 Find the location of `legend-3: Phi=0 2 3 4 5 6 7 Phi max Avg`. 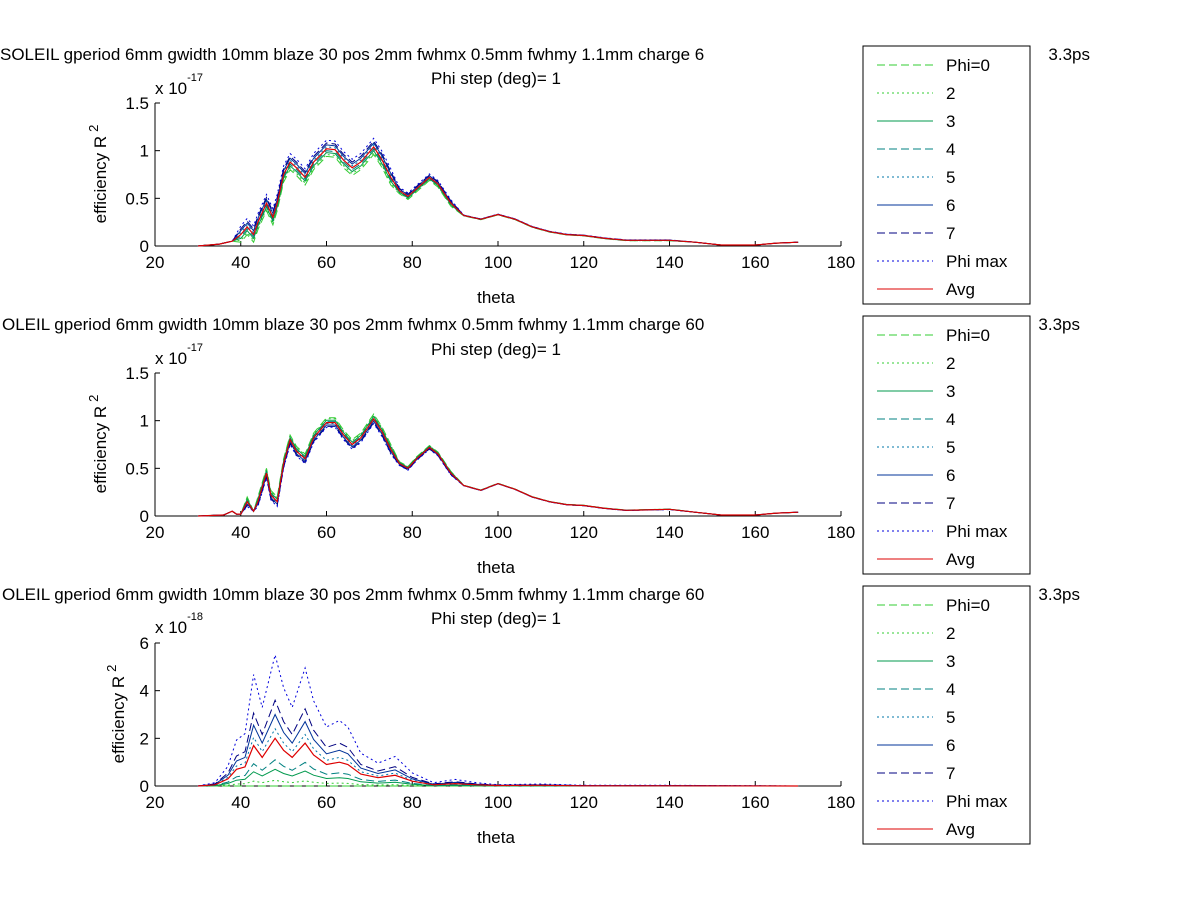

legend-3: Phi=0 2 3 4 5 6 7 Phi max Avg is located at coordinates (946, 715).